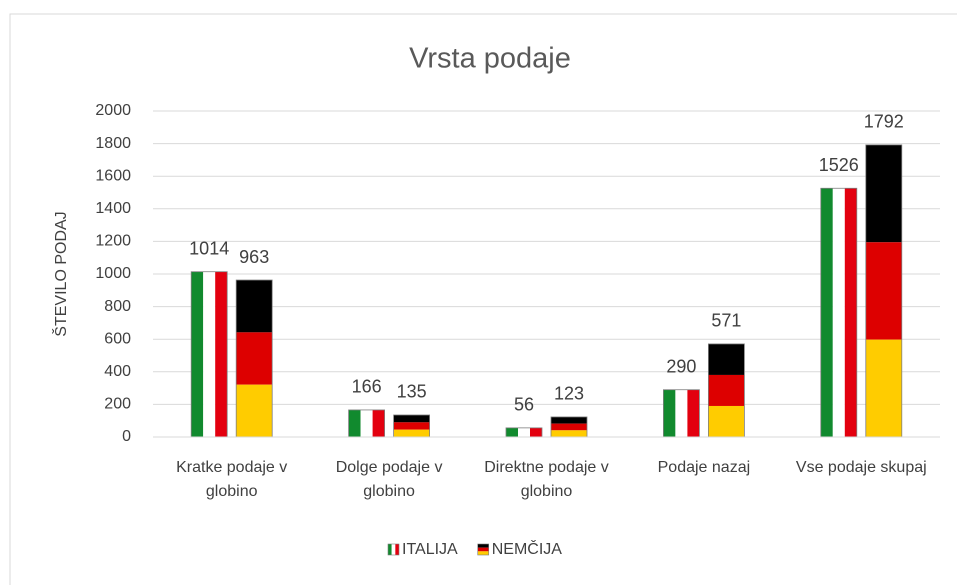 This screenshot has width=957, height=585. What do you see at coordinates (861, 467) in the screenshot?
I see `x-tick-label: Vse podaje skupaj` at bounding box center [861, 467].